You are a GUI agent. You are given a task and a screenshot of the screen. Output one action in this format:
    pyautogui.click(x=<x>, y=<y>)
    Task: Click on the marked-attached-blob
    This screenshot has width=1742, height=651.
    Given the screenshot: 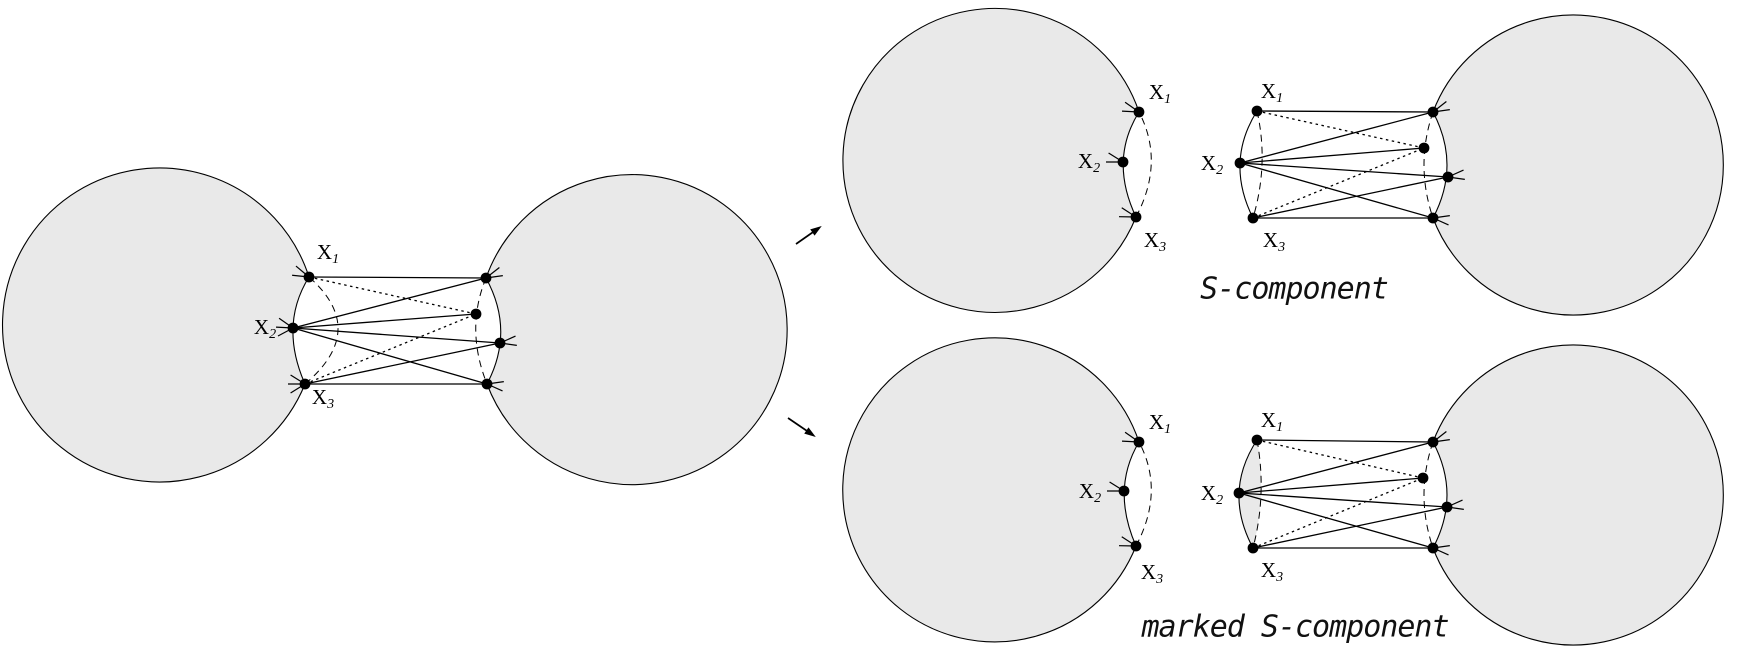 What is the action you would take?
    pyautogui.click(x=1578, y=495)
    